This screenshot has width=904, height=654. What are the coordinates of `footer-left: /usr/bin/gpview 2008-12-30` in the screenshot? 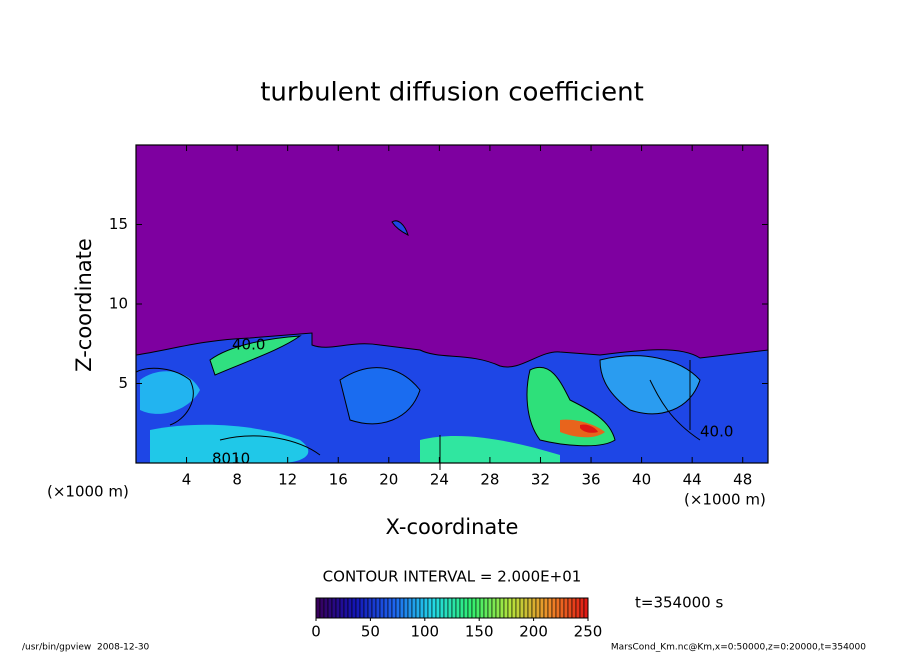 It's located at (86, 648).